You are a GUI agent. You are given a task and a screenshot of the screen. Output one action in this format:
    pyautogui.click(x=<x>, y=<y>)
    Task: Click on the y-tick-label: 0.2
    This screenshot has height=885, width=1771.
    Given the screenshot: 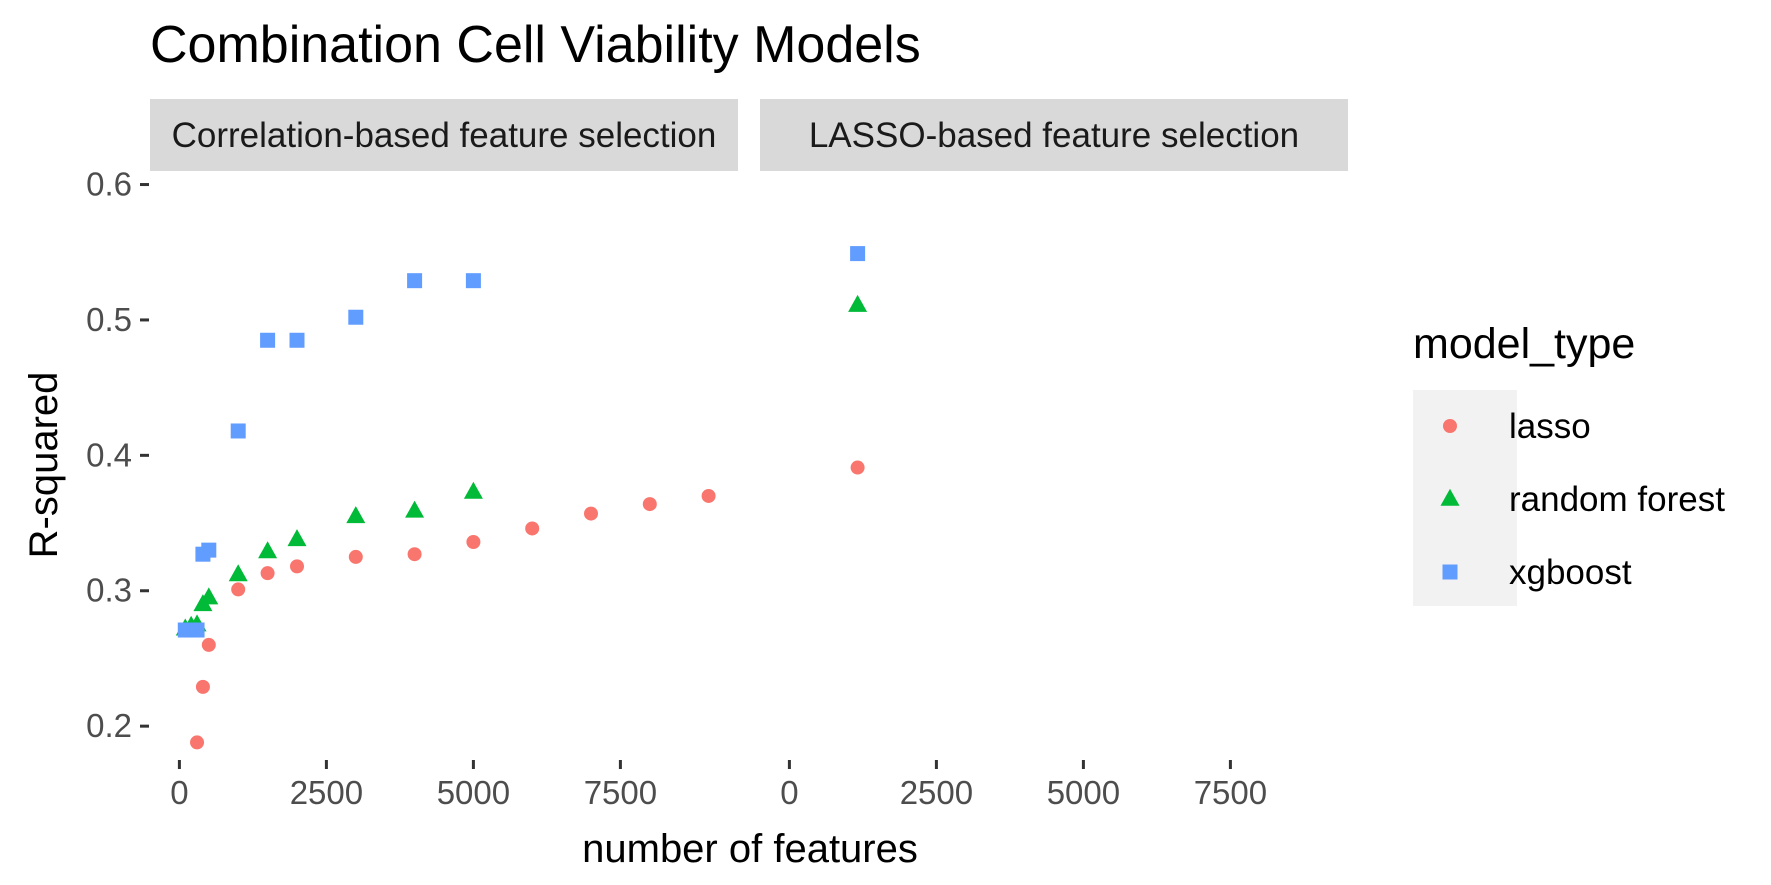 What is the action you would take?
    pyautogui.click(x=109, y=725)
    